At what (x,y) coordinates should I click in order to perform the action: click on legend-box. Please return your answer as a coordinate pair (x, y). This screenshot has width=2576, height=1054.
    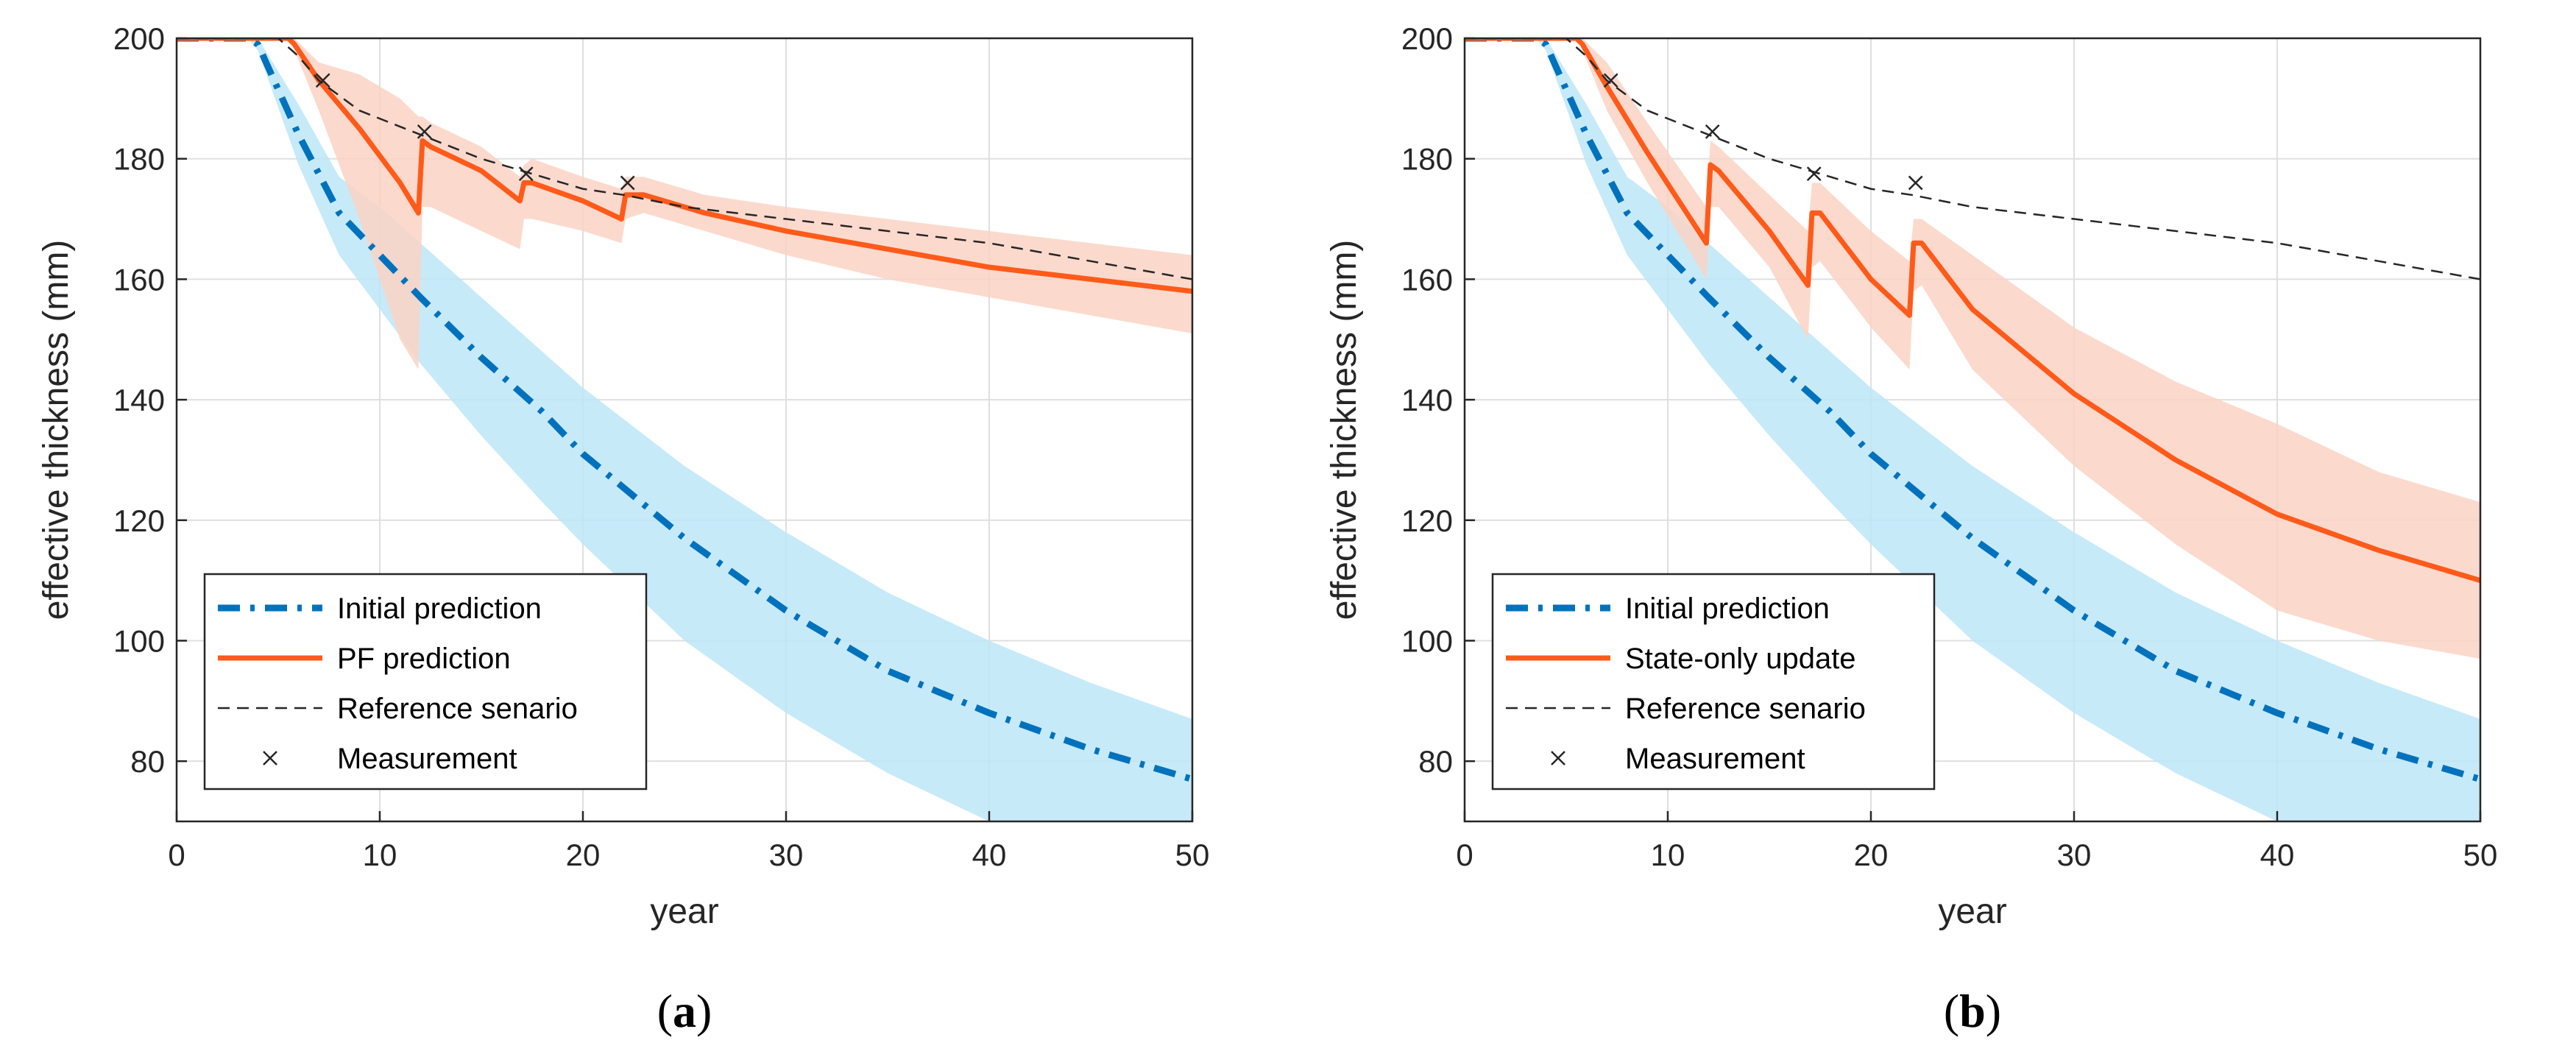
    Looking at the image, I should click on (425, 681).